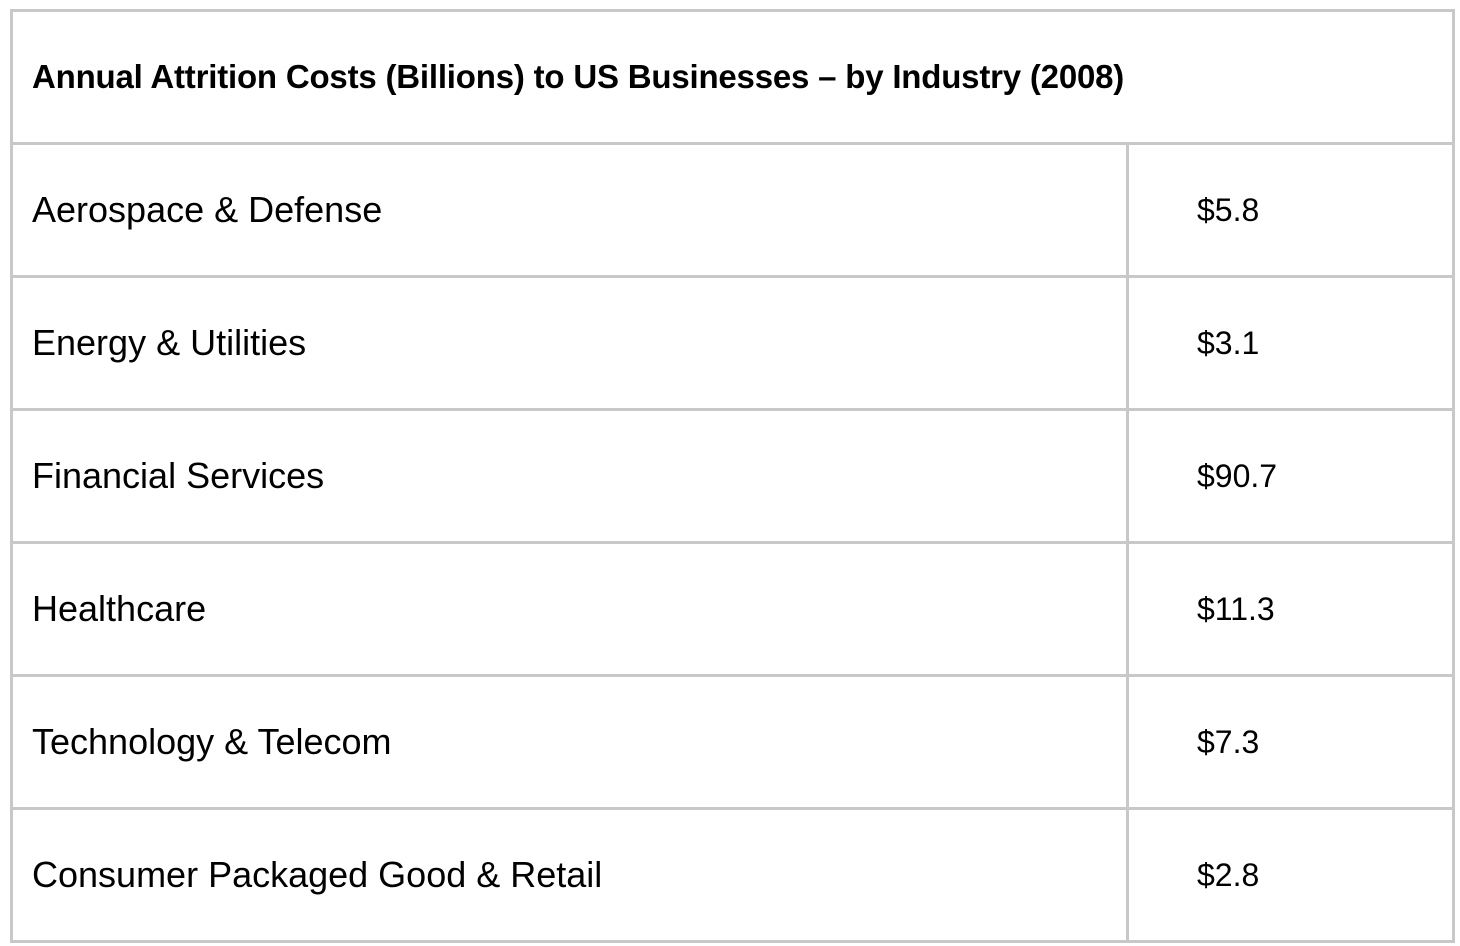  What do you see at coordinates (569, 343) in the screenshot?
I see `industry-cell: Energy & Utilities` at bounding box center [569, 343].